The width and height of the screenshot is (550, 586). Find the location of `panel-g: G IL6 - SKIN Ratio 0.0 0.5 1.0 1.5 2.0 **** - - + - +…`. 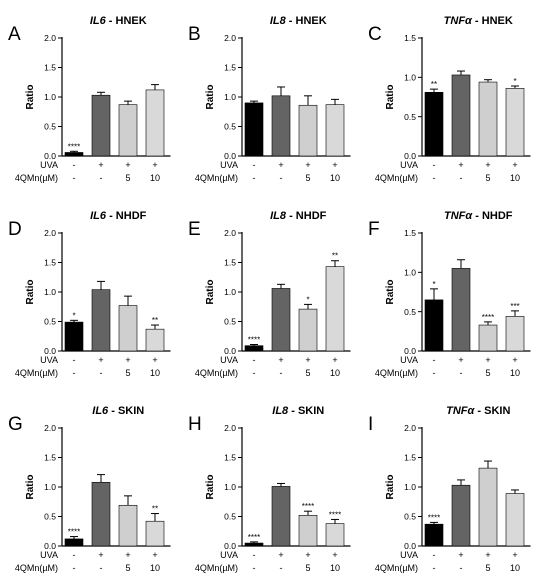

panel-g: G IL6 - SKIN Ratio 0.0 0.5 1.0 1.5 2.0 **** - - + - +… is located at coordinates (89, 489).